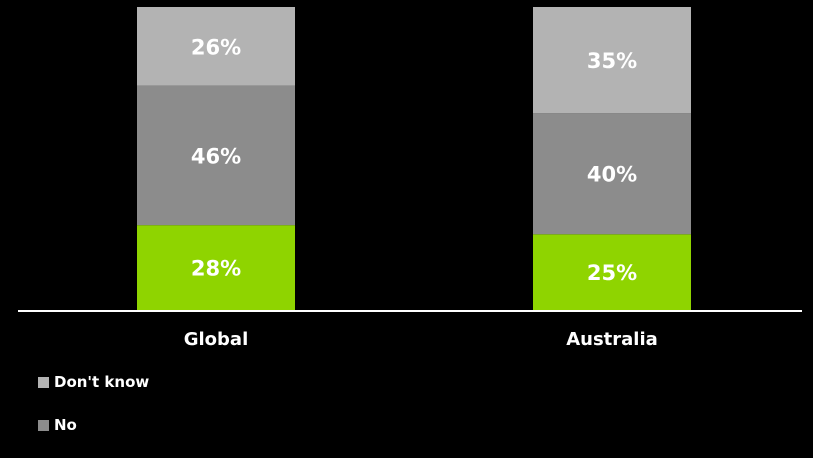  What do you see at coordinates (93, 425) in the screenshot?
I see `legend-item-no: No` at bounding box center [93, 425].